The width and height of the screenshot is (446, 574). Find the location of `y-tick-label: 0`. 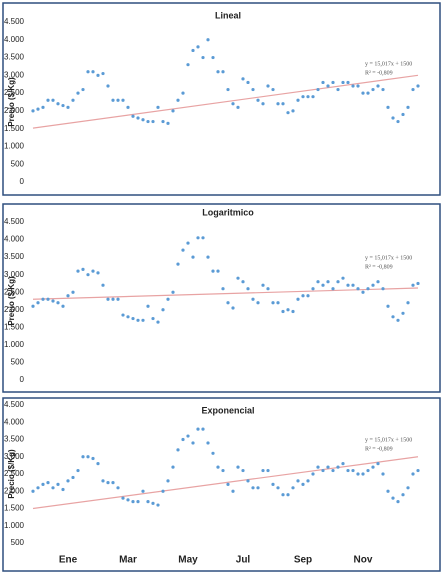

y-tick-label: 0 is located at coordinates (22, 379).